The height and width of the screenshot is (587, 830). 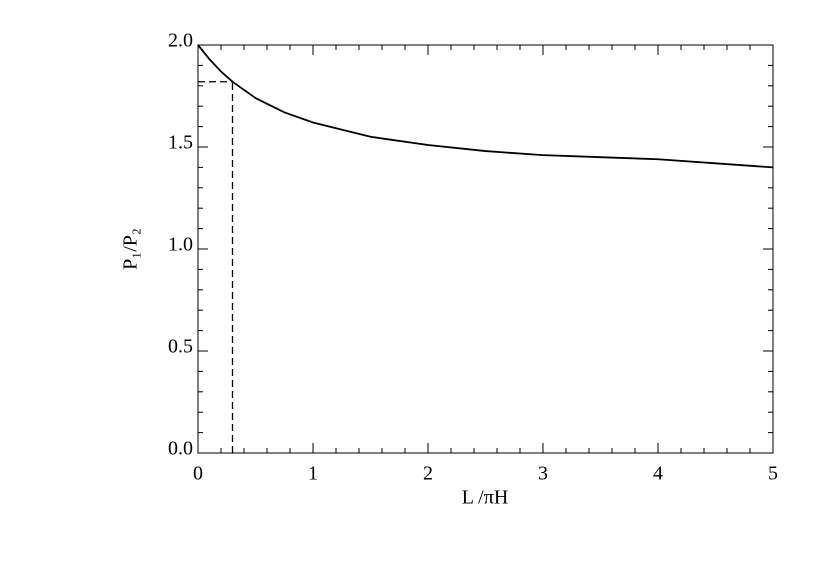 I want to click on x-tick-label: 3, so click(x=543, y=474).